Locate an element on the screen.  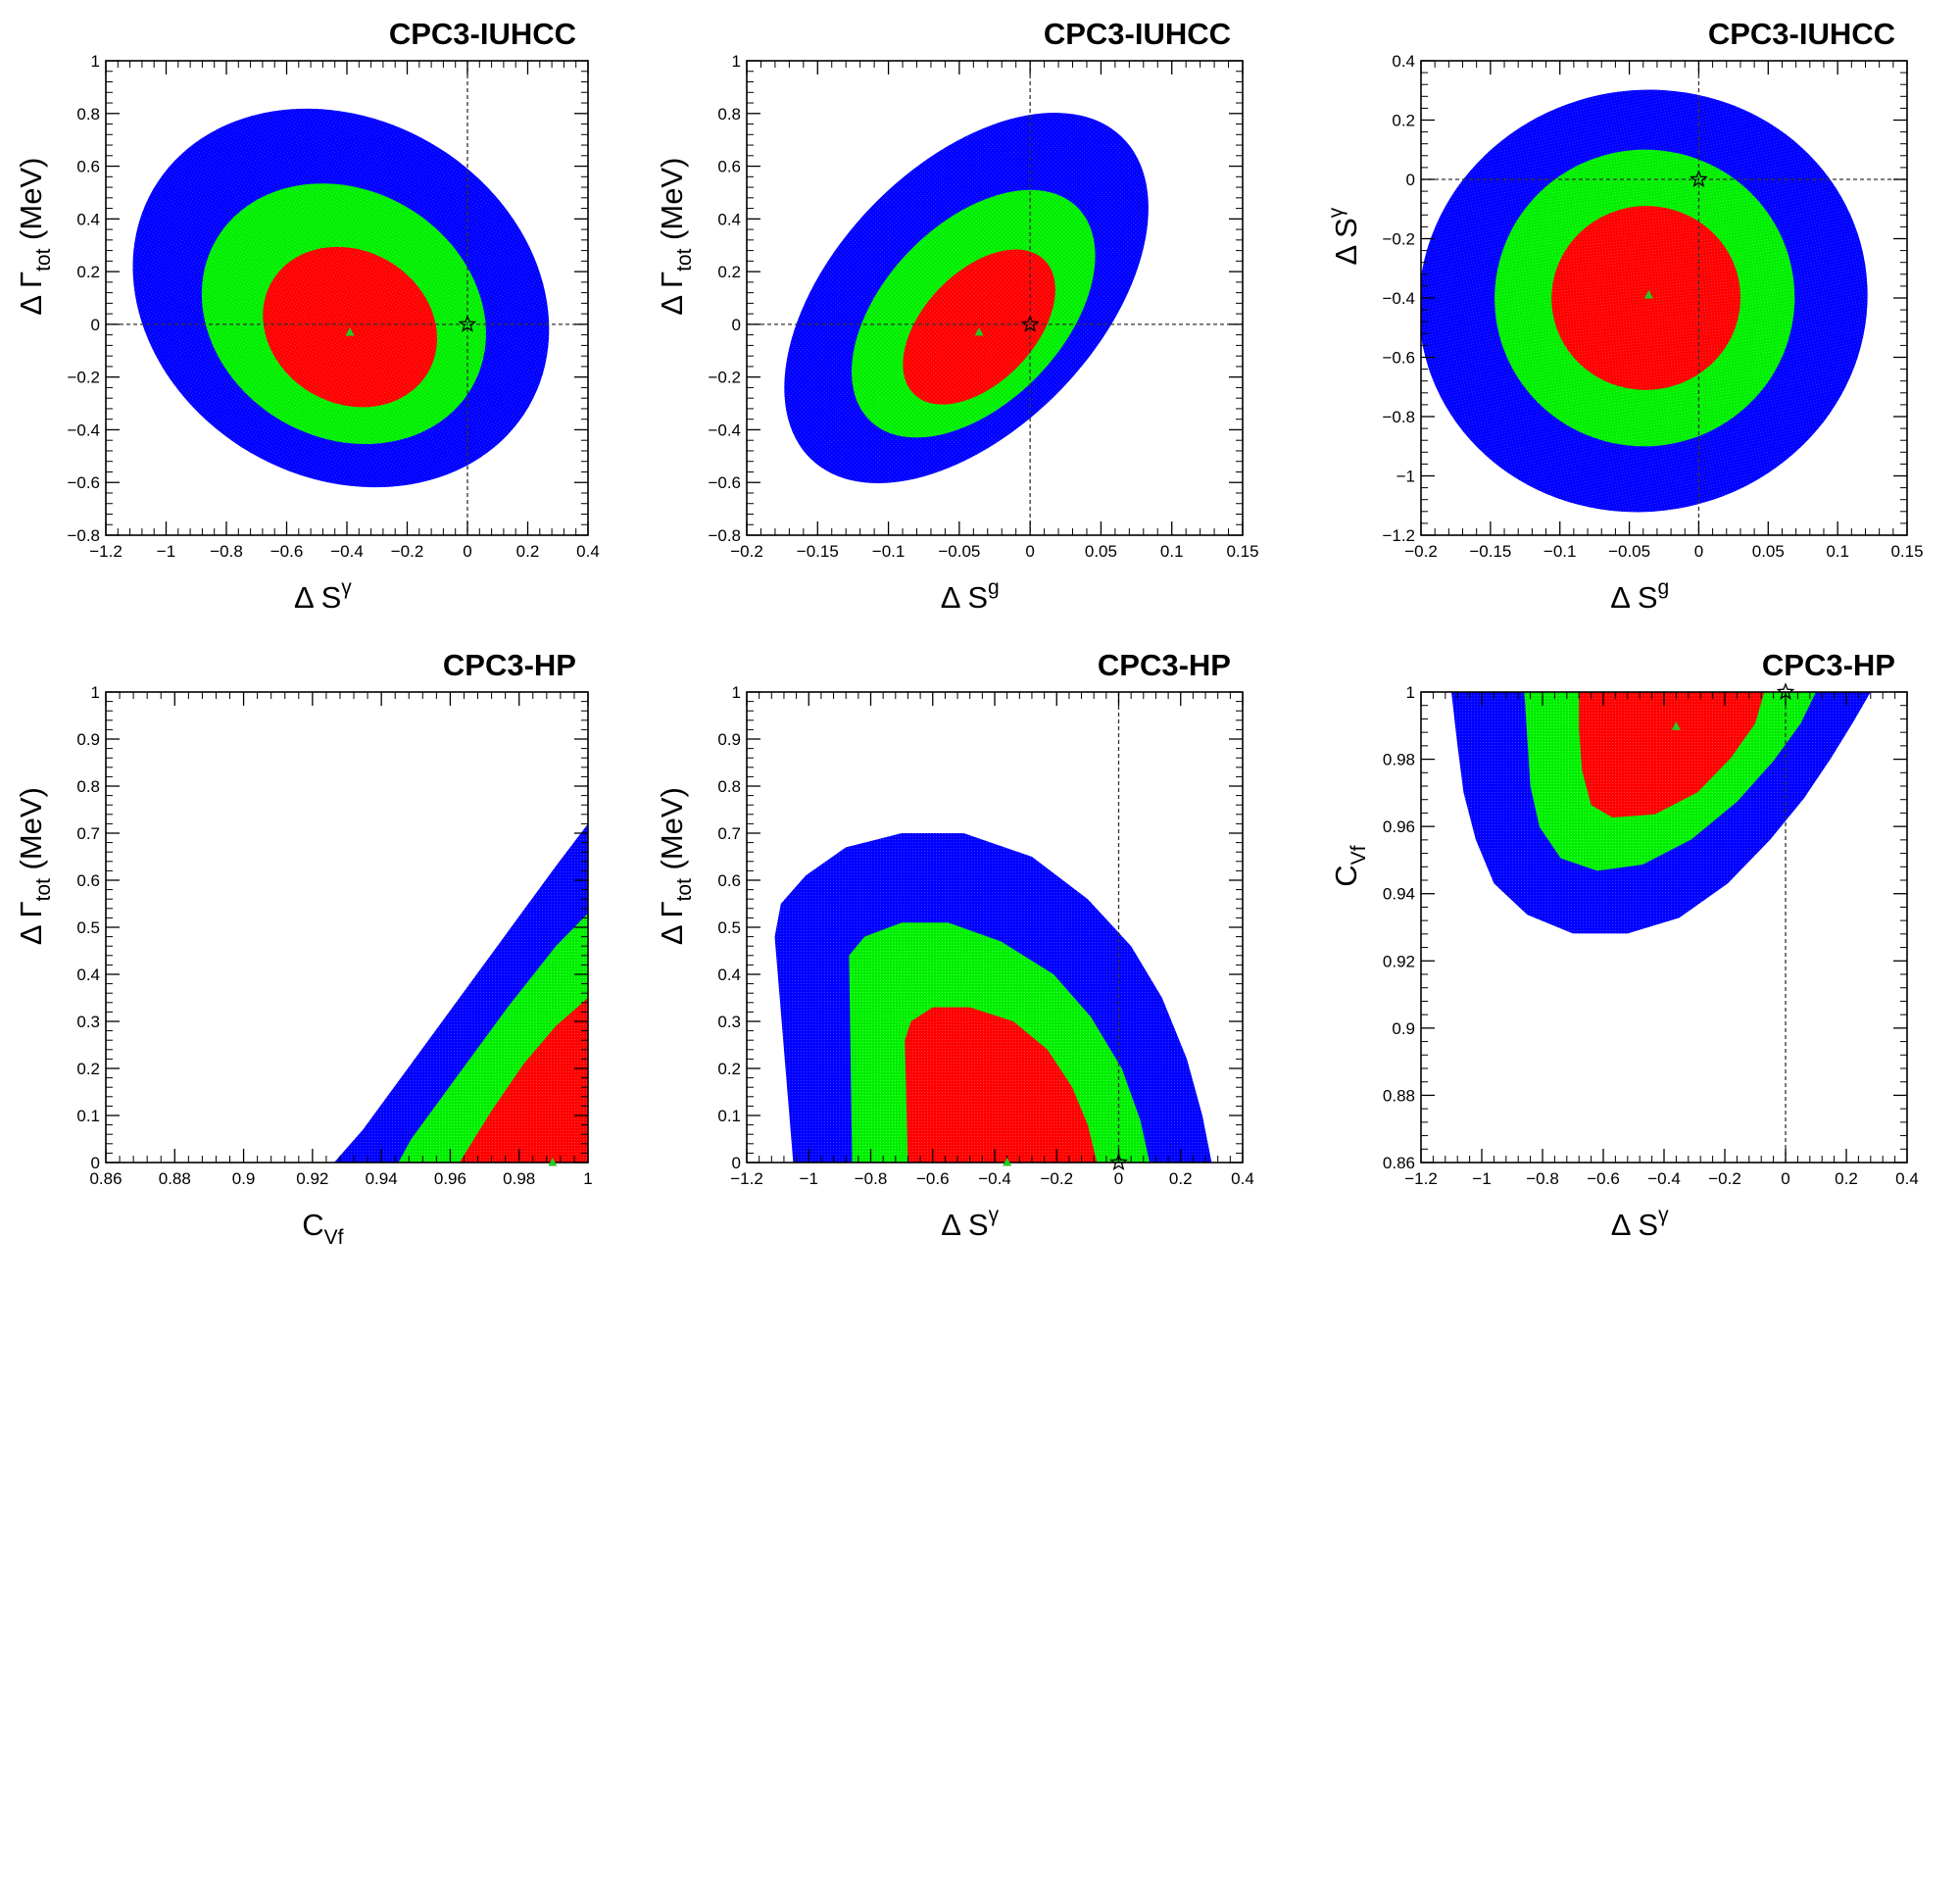
x-tick-label: 0.94 is located at coordinates (382, 1178).